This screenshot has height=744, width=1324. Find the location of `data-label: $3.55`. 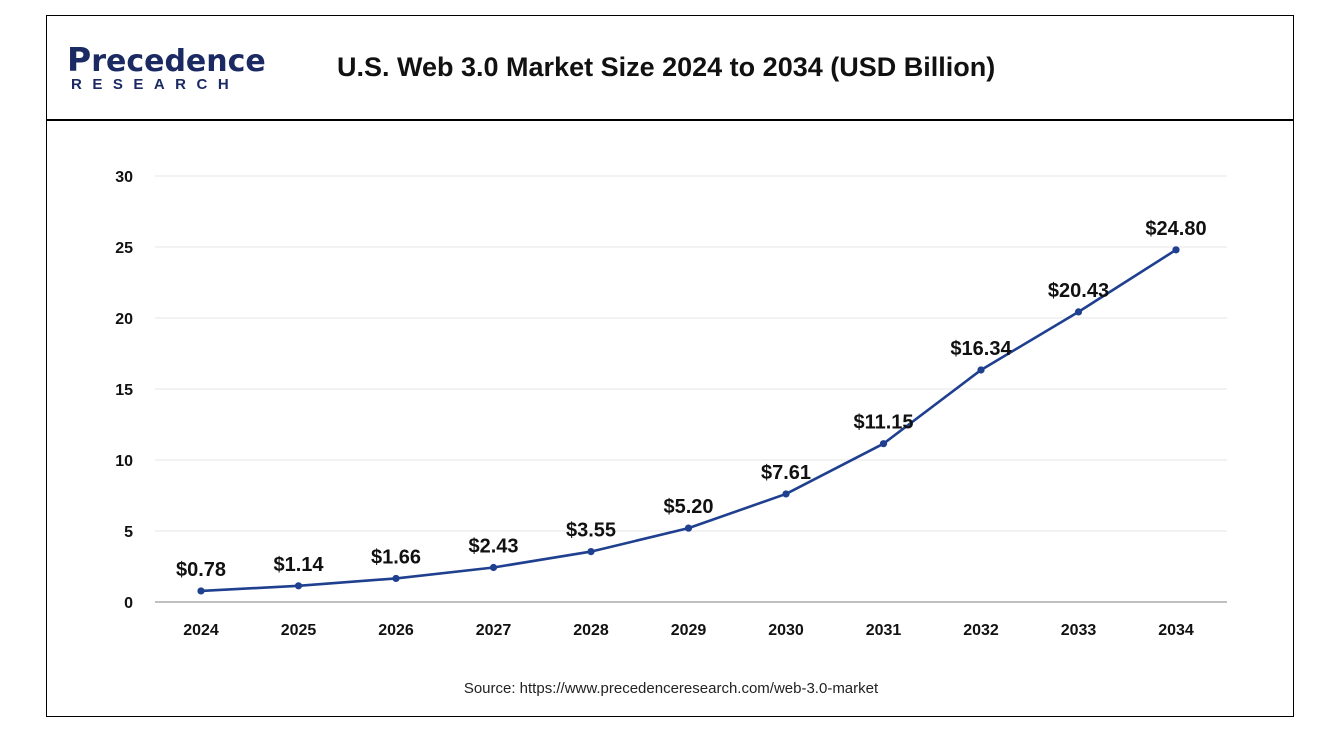

data-label: $3.55 is located at coordinates (591, 531).